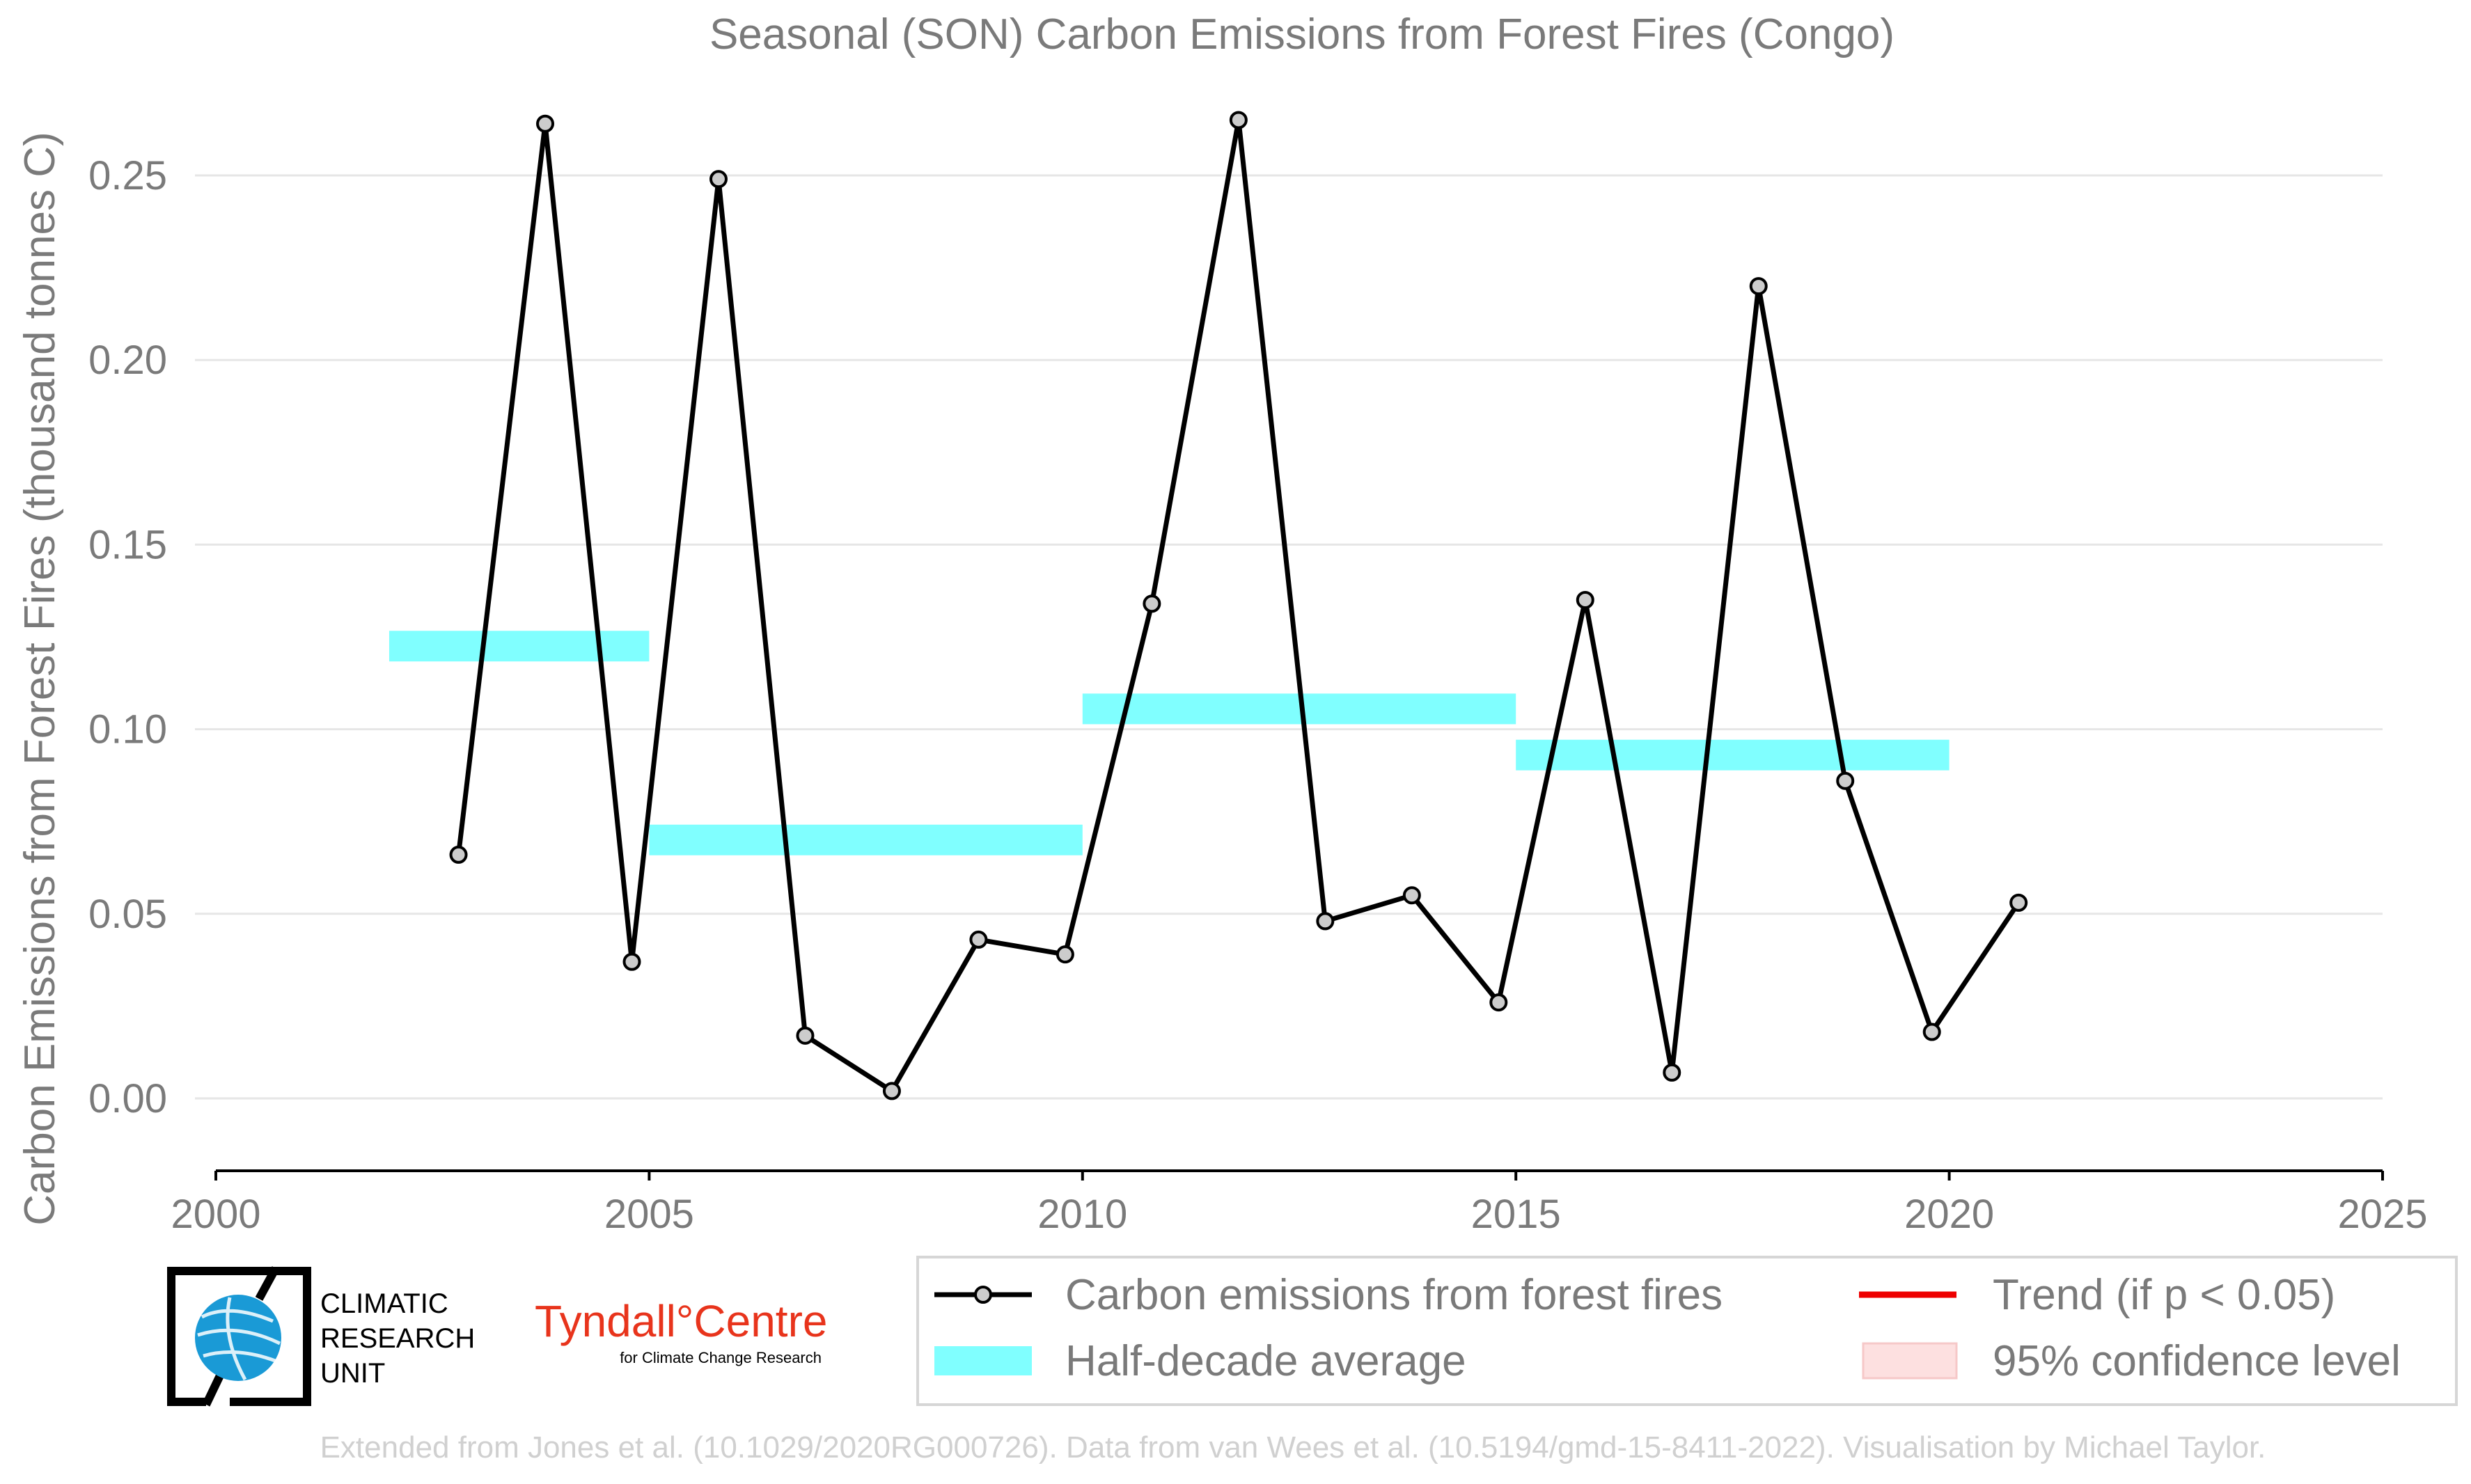 This screenshot has height=1484, width=2471. I want to click on x-tick-label: 2005, so click(649, 1214).